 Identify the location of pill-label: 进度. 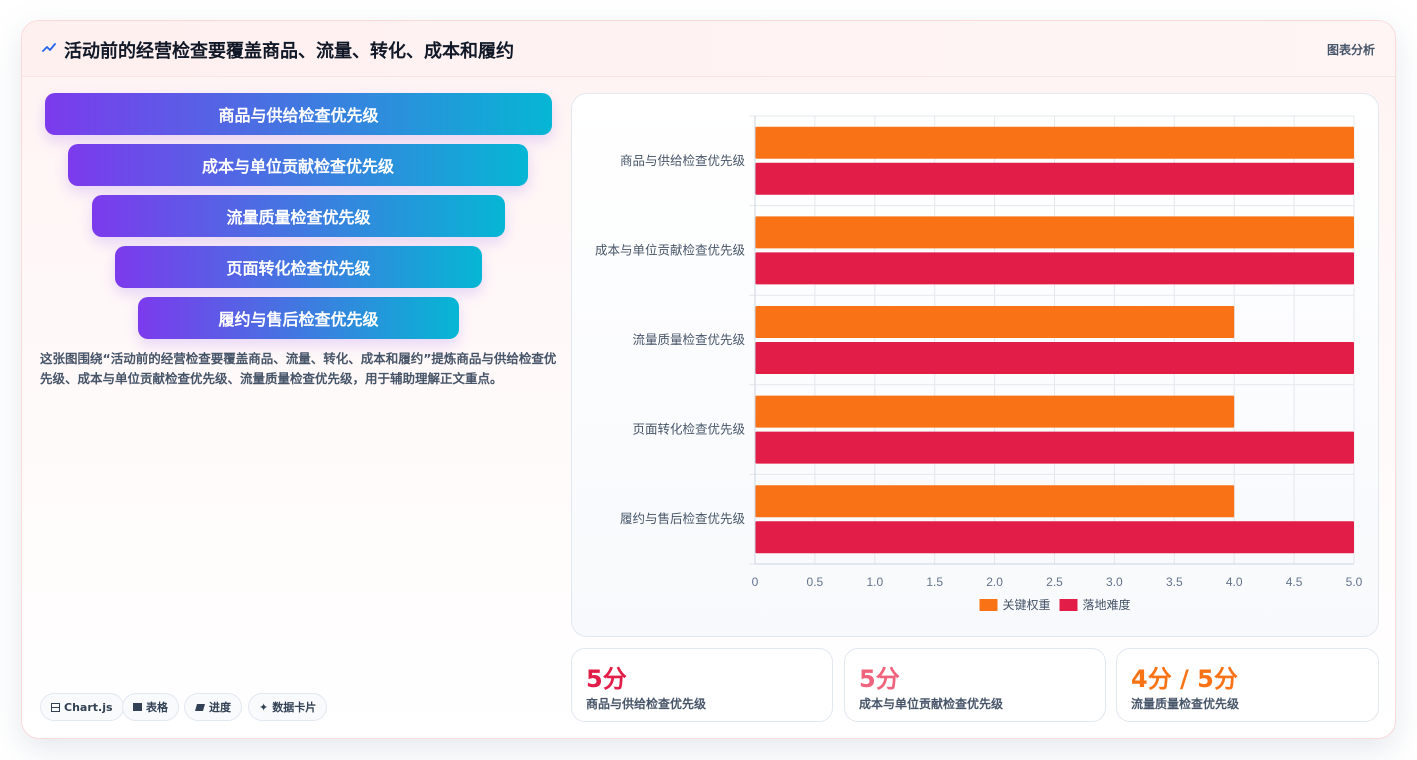
(220, 707).